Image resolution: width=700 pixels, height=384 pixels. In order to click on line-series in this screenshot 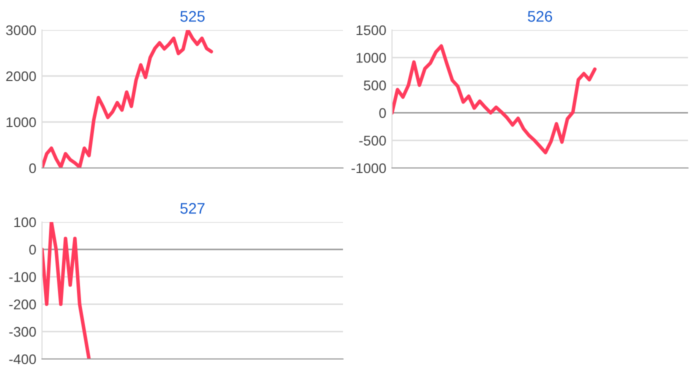, I will do `click(494, 99)`.